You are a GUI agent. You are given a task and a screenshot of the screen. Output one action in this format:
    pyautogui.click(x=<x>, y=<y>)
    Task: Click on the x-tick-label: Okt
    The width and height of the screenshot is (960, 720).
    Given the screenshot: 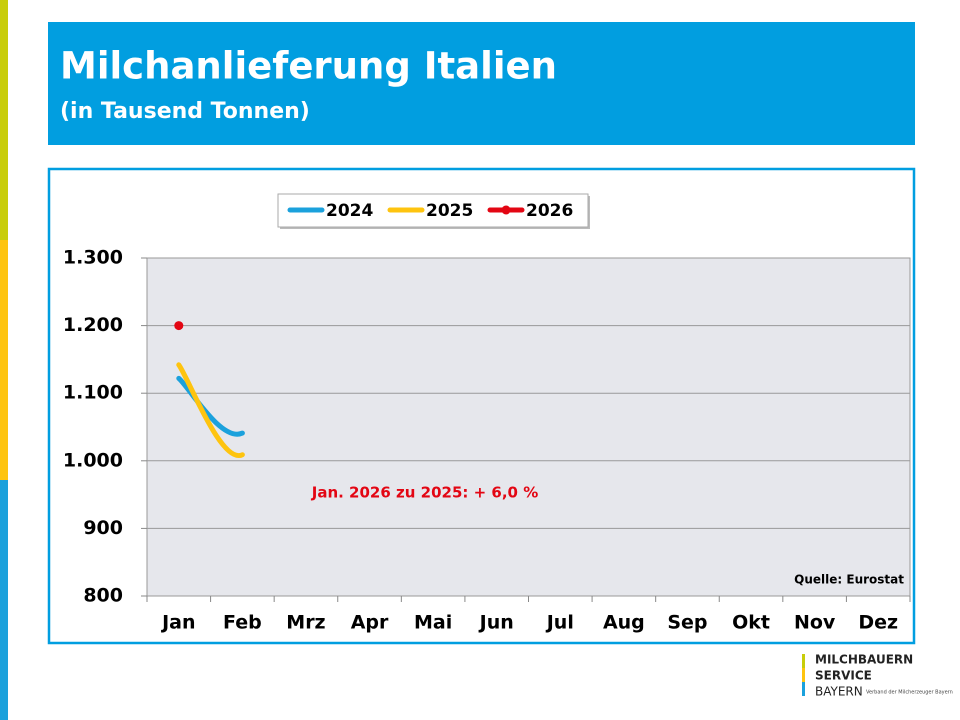 What is the action you would take?
    pyautogui.click(x=751, y=623)
    